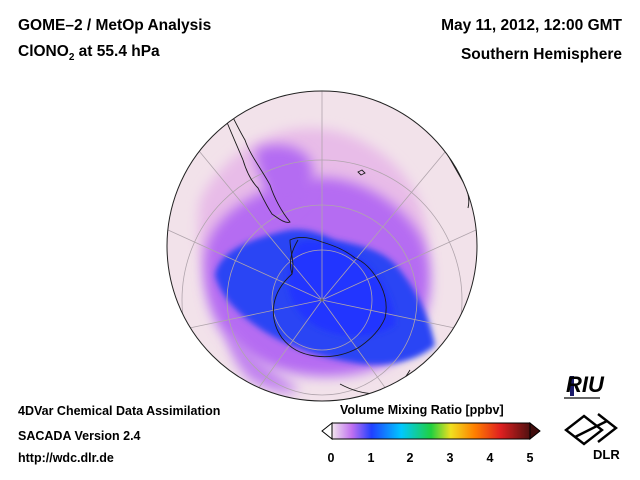 The width and height of the screenshot is (640, 480). What do you see at coordinates (331, 458) in the screenshot?
I see `colorbar-tick: 0` at bounding box center [331, 458].